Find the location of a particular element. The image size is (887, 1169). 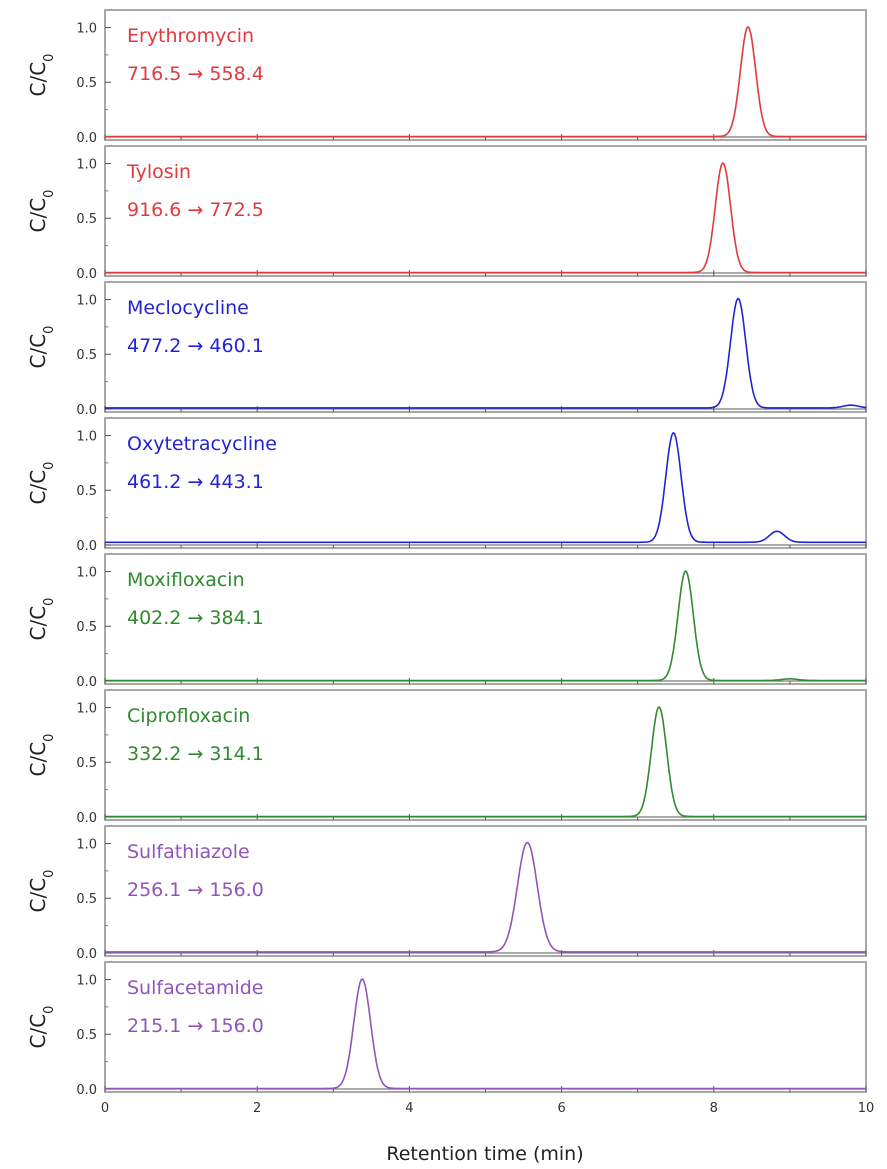

trace-ciprofloxacin is located at coordinates (485, 762).